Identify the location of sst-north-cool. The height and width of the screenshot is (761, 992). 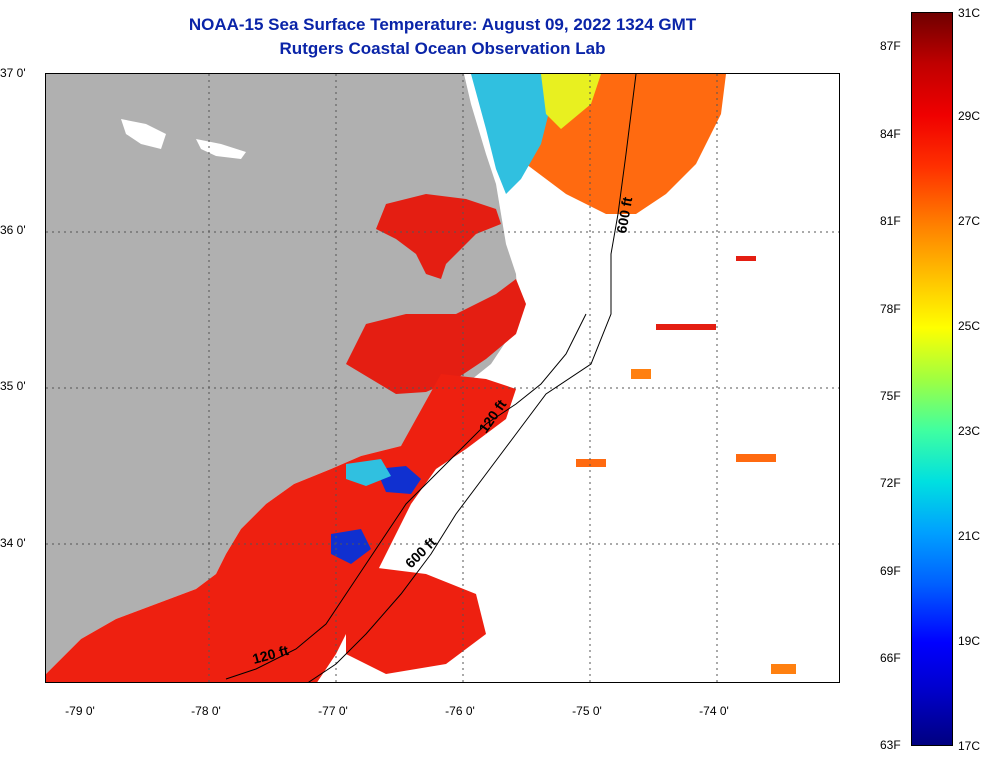
(511, 134).